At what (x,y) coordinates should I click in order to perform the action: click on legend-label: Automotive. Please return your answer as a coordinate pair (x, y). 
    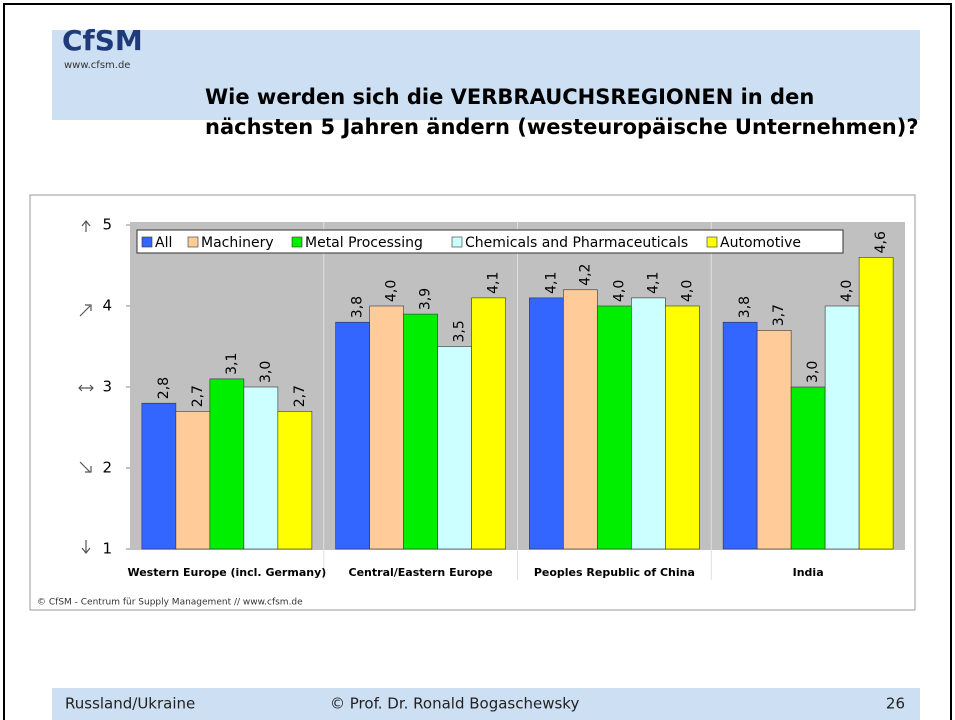
    Looking at the image, I should click on (760, 243).